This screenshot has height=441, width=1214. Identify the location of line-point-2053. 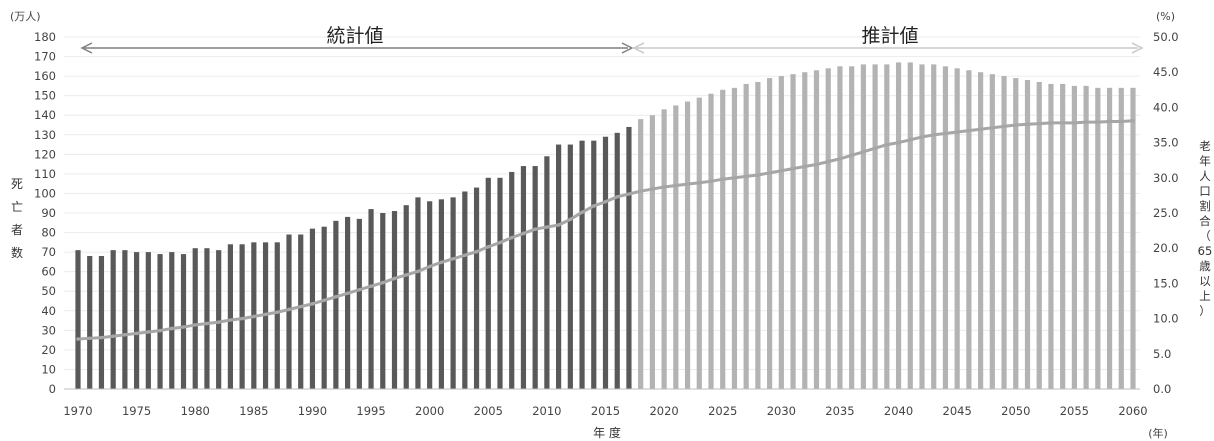
(1051, 123).